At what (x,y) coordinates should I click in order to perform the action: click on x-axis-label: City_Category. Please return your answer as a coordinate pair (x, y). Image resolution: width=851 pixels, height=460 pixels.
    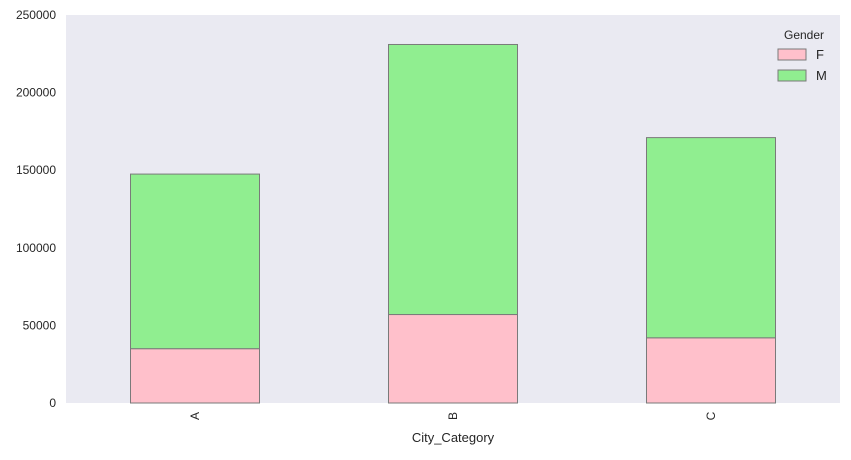
    Looking at the image, I should click on (453, 437).